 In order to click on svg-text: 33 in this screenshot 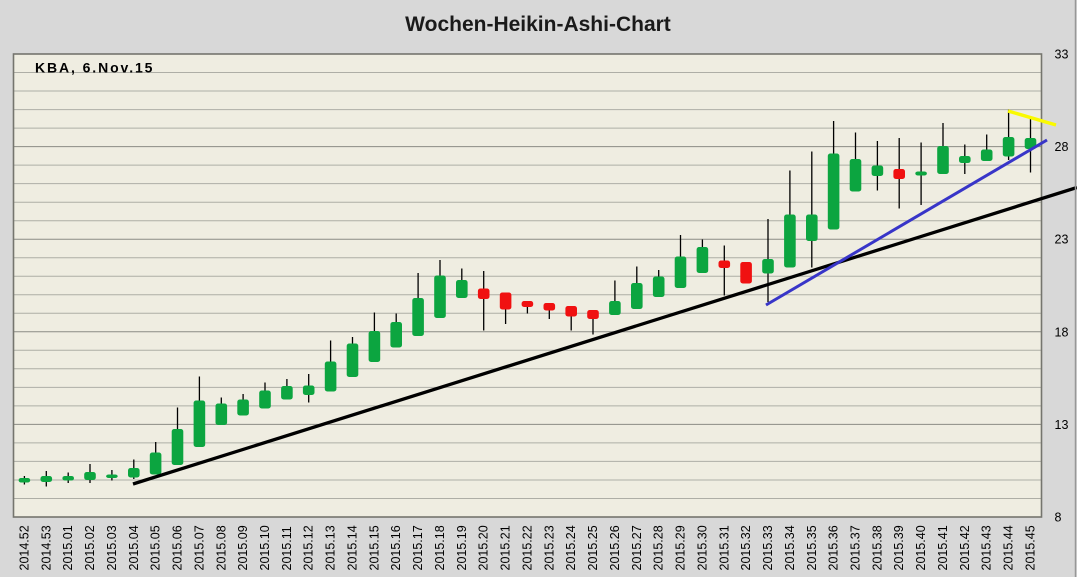, I will do `click(1062, 55)`.